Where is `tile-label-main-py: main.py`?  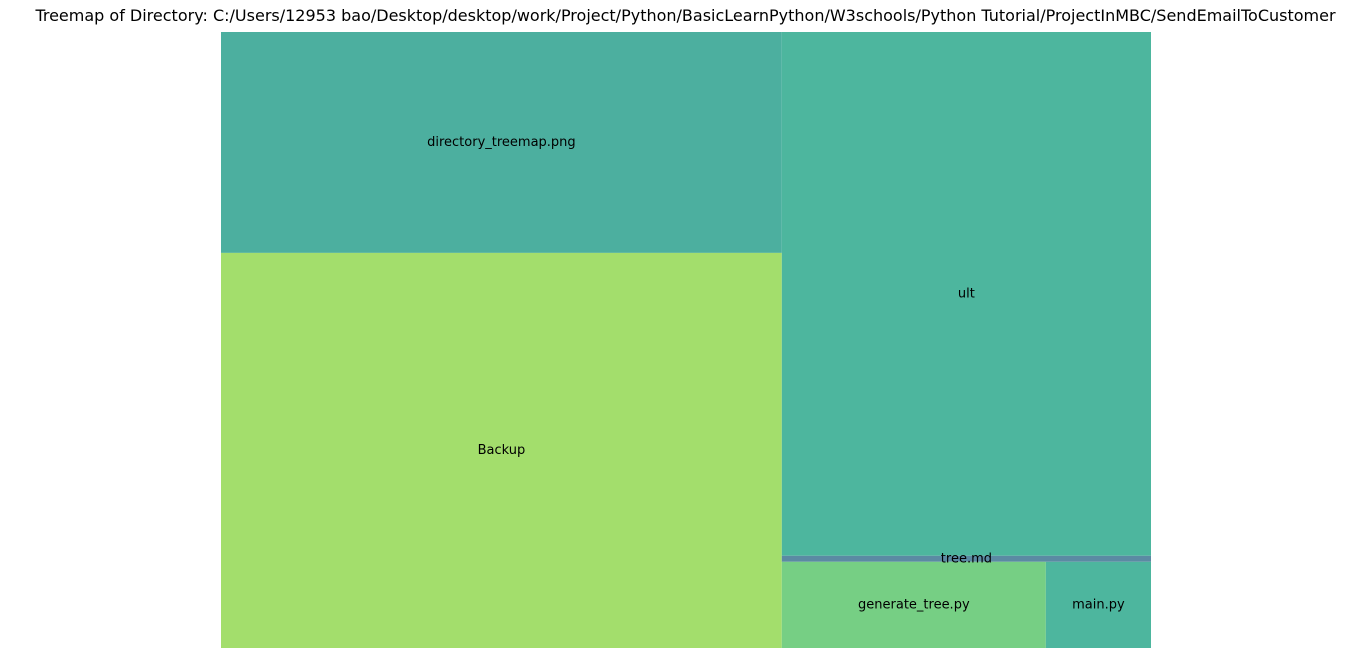 tile-label-main-py: main.py is located at coordinates (1098, 604).